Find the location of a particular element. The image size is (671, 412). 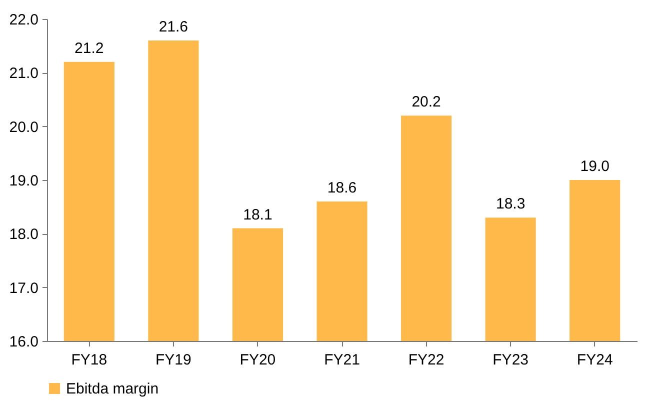

data-label: 18.3 is located at coordinates (511, 204).